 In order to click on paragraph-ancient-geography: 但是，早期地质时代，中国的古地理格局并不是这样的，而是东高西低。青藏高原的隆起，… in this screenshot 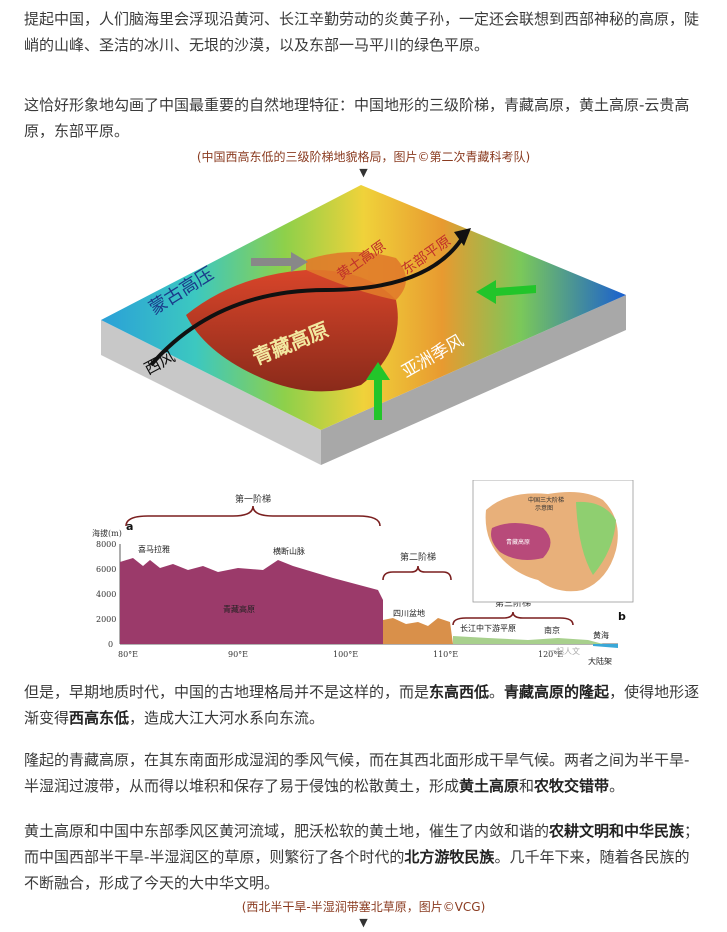, I will do `click(364, 705)`.